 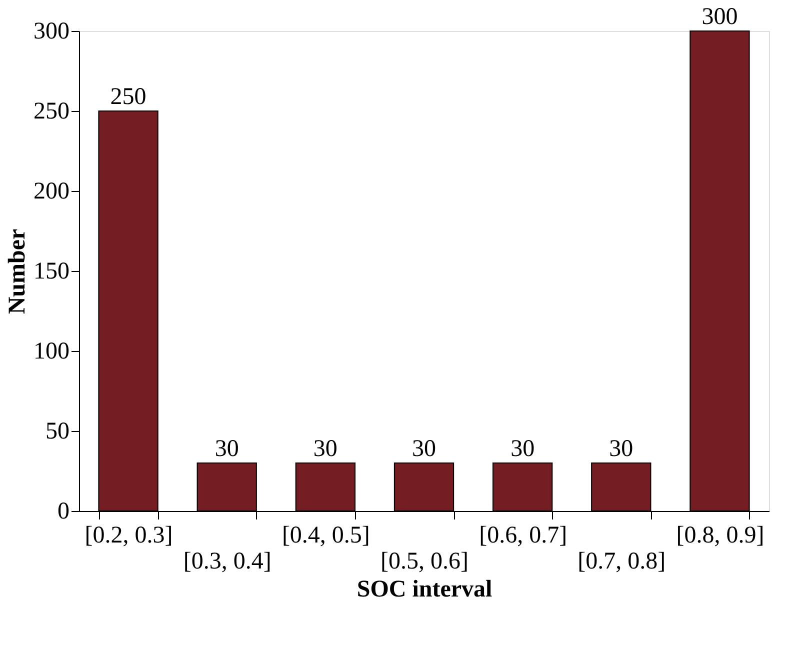 I want to click on y-tick-label: 0, so click(x=64, y=511).